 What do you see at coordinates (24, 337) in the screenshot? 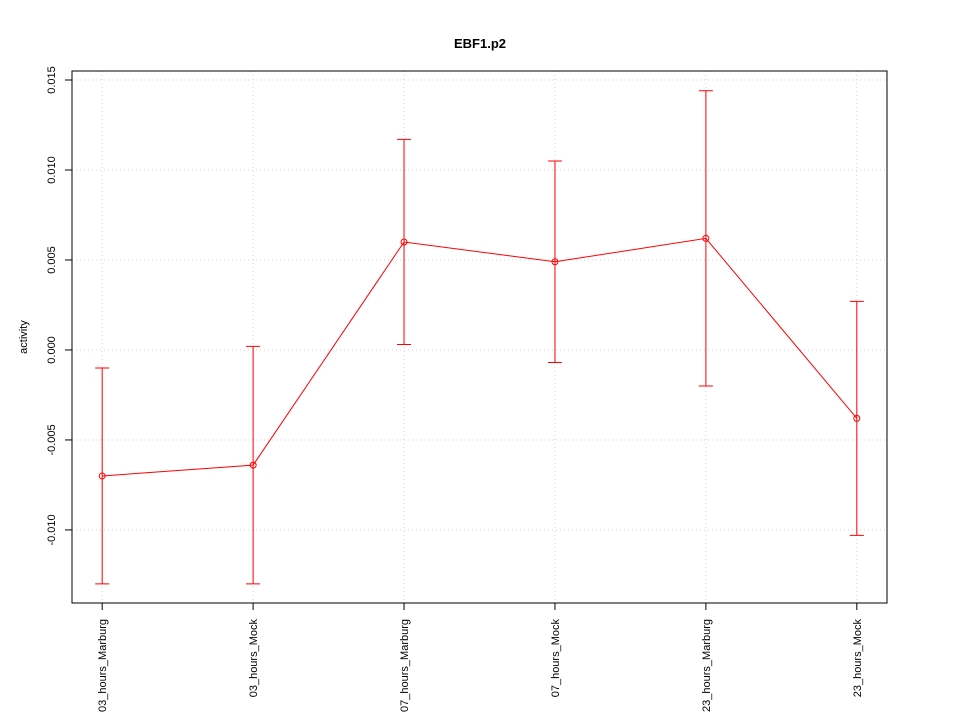
I see `y-axis-label: activity` at bounding box center [24, 337].